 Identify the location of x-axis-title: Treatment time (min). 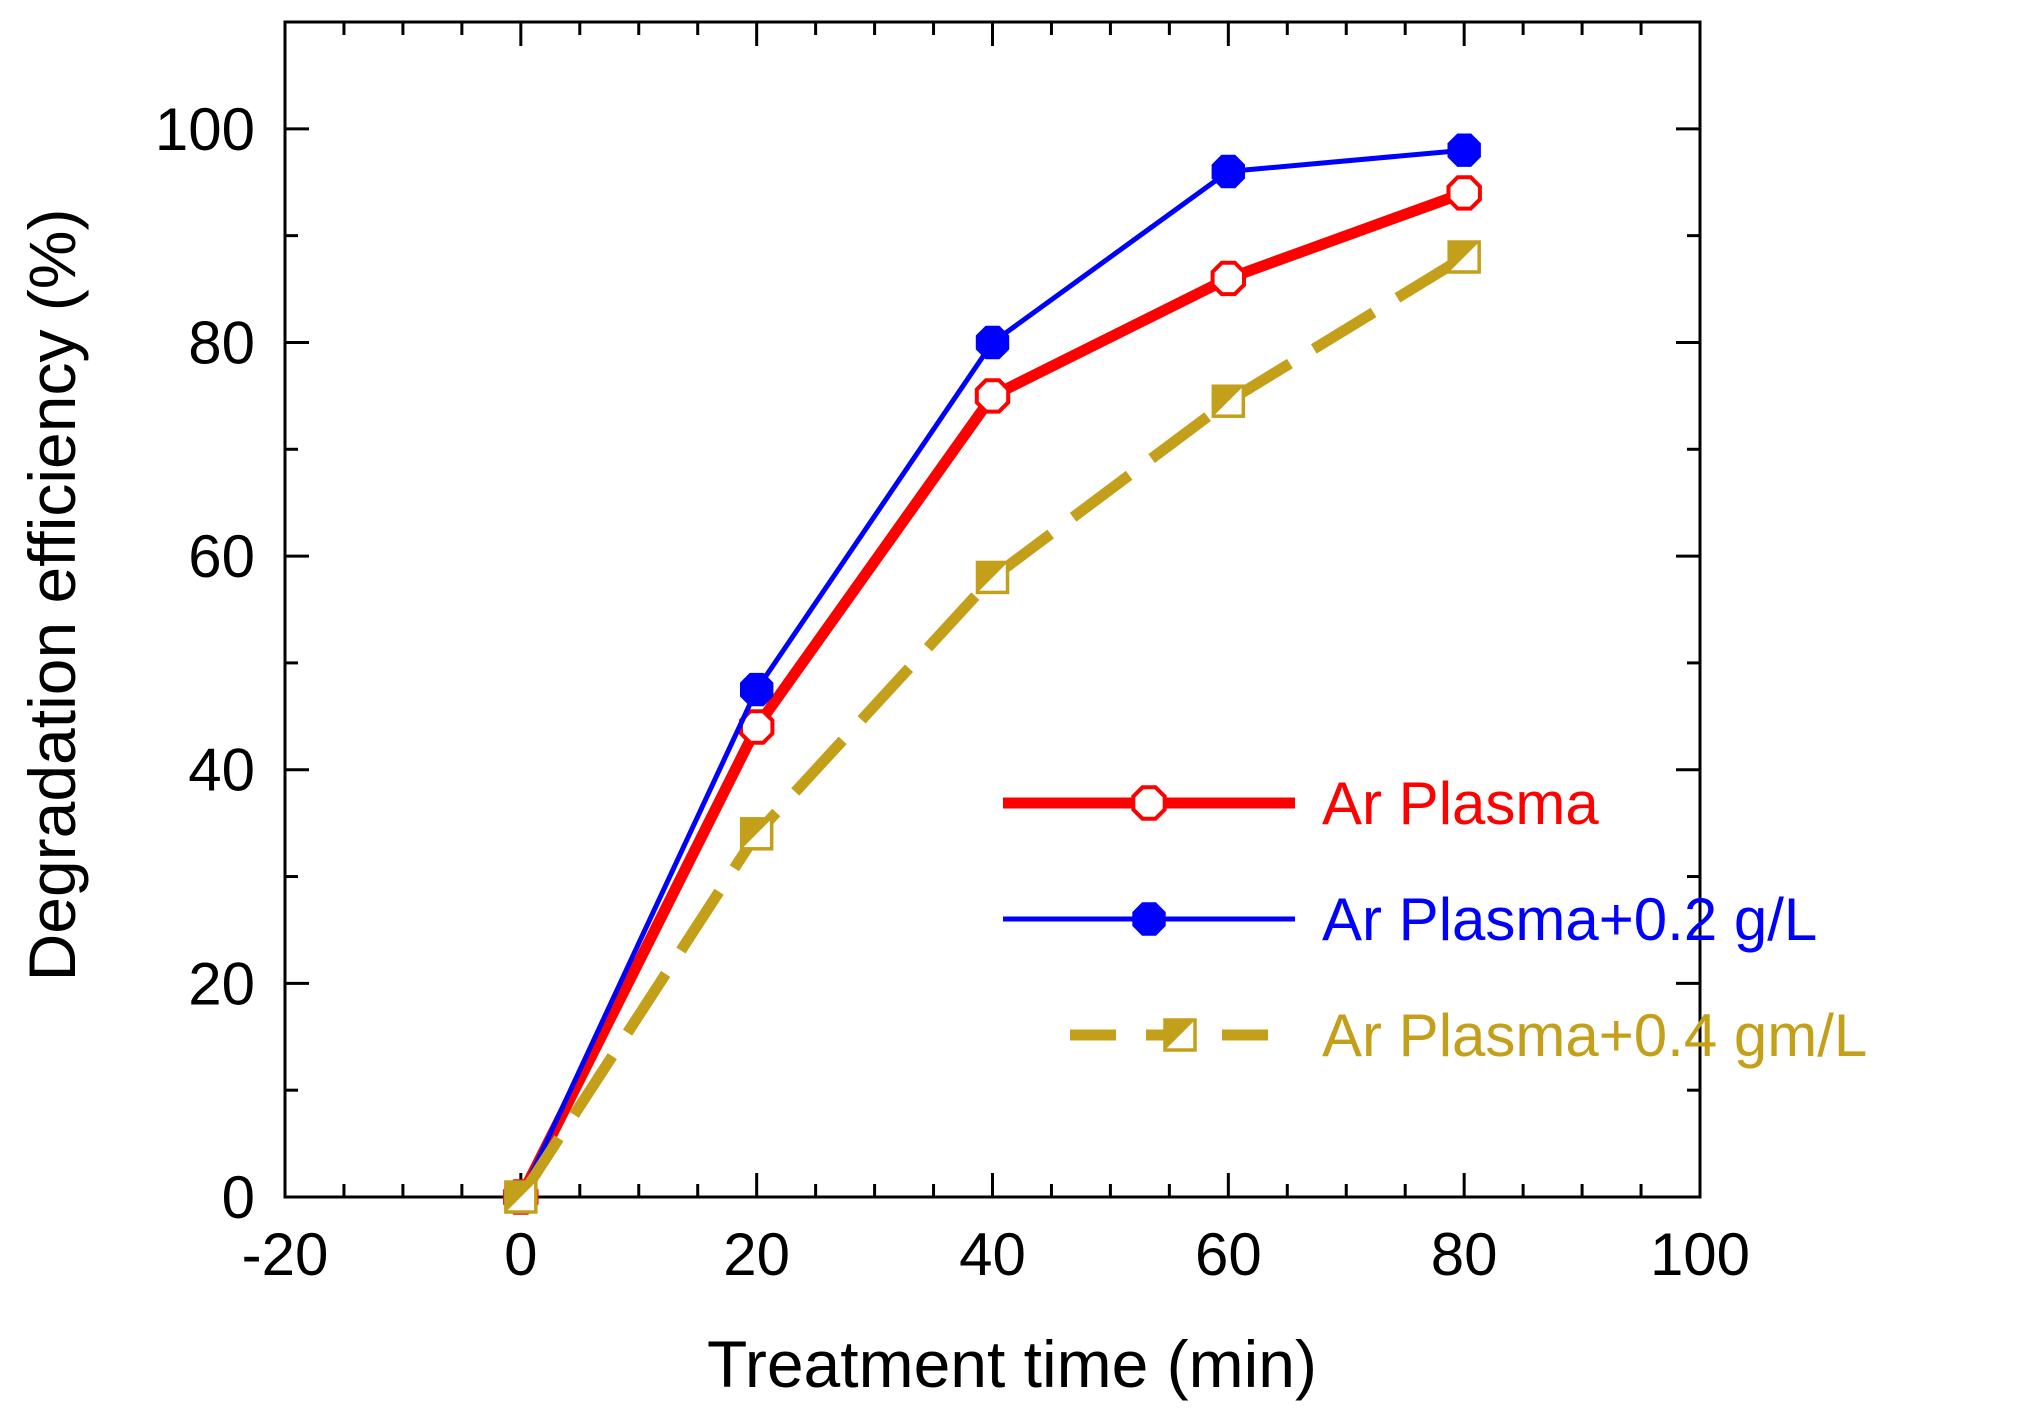
(1012, 1364).